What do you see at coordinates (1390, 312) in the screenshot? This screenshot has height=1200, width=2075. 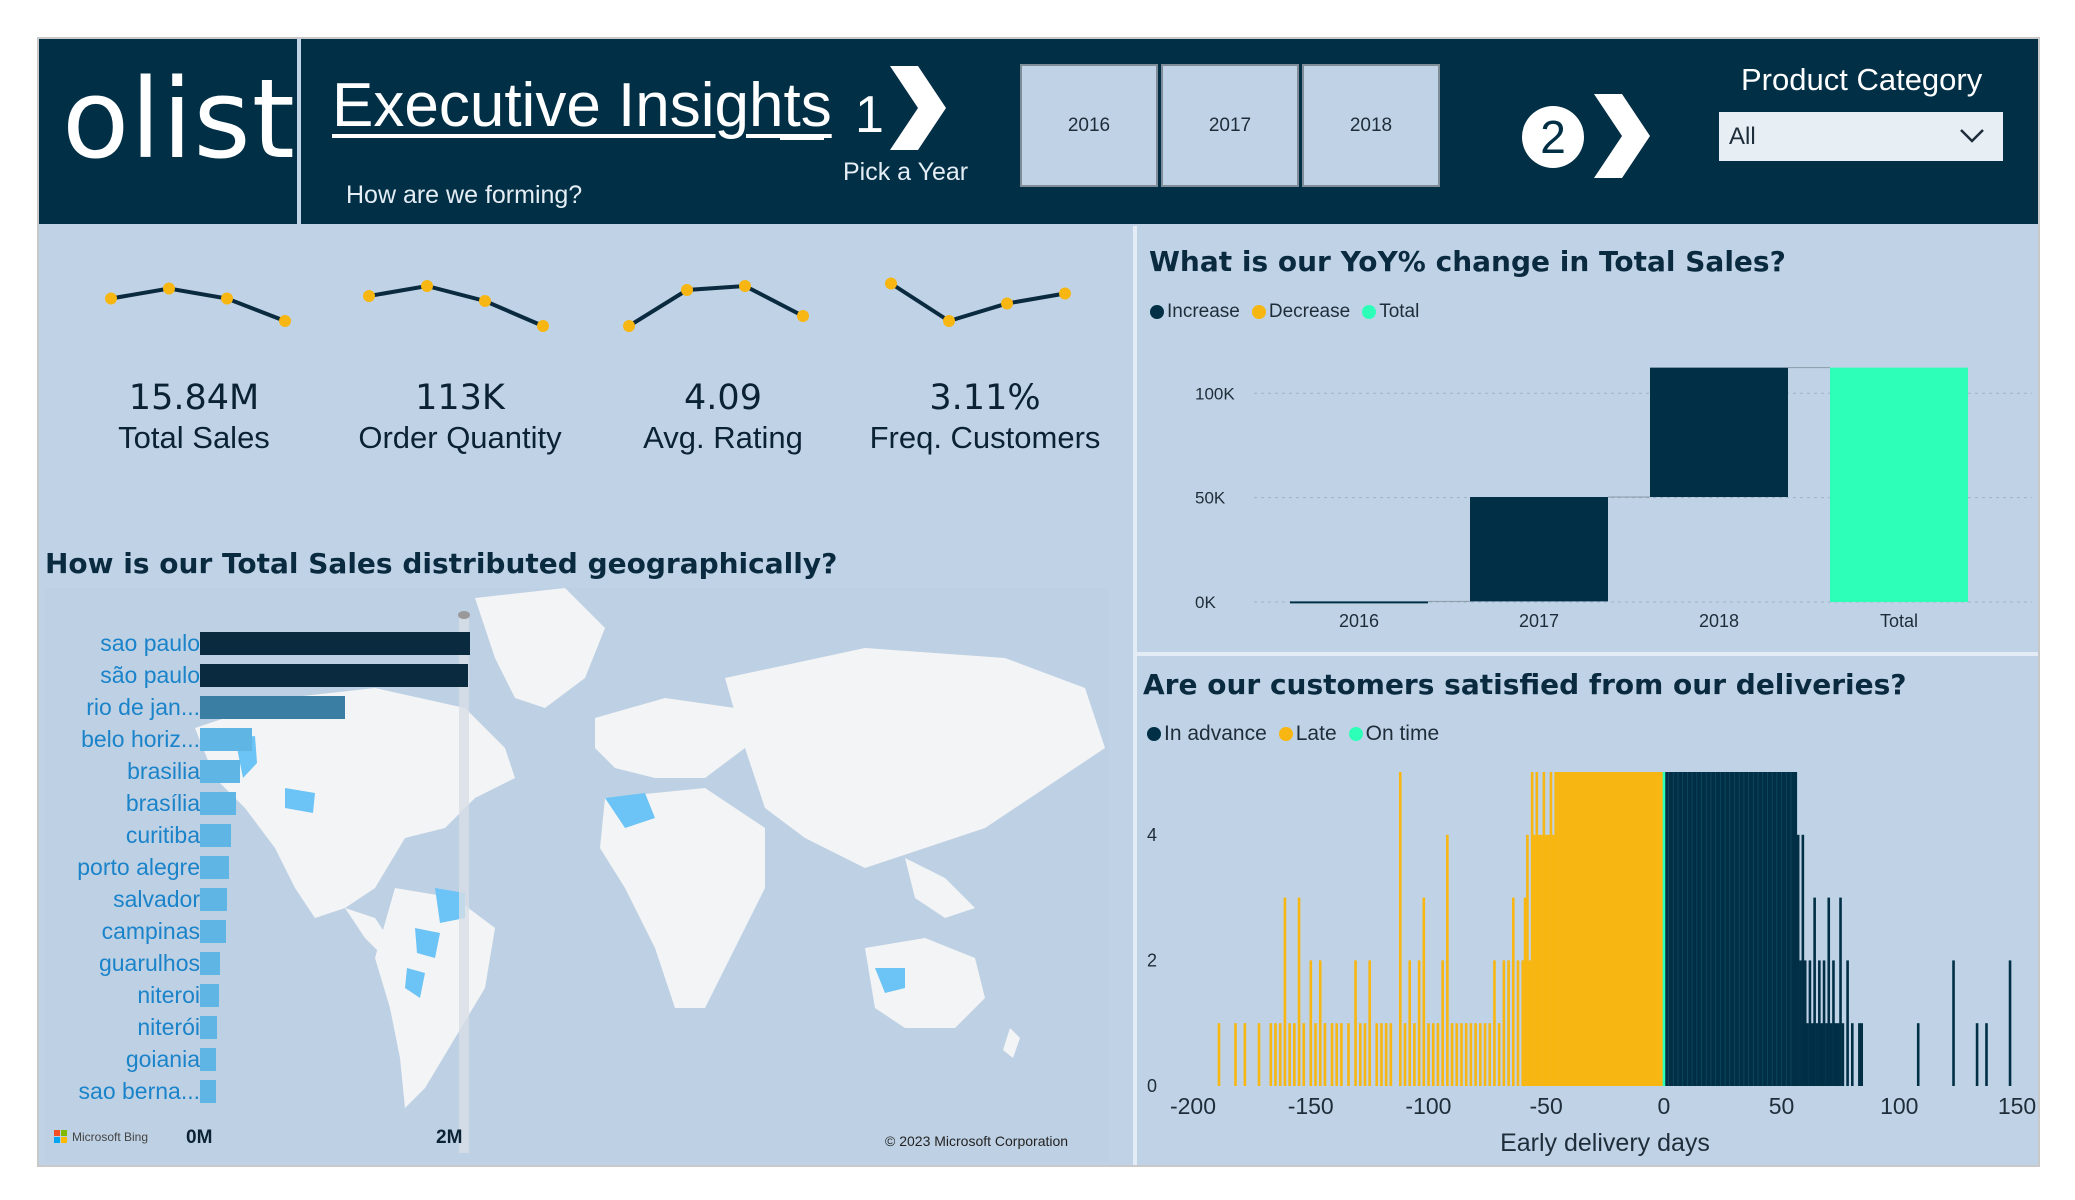 I see `legend-item-total: Total` at bounding box center [1390, 312].